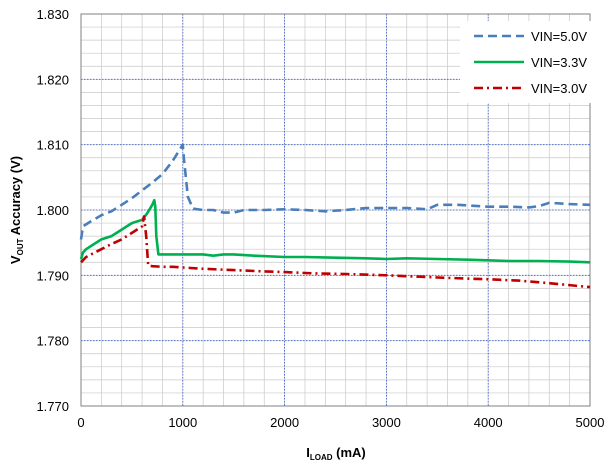 The image size is (608, 466). I want to click on y-axis-tick-labels: 1.770 1.780 1.790 1.800 1.810 1.820 1.830, so click(52, 210).